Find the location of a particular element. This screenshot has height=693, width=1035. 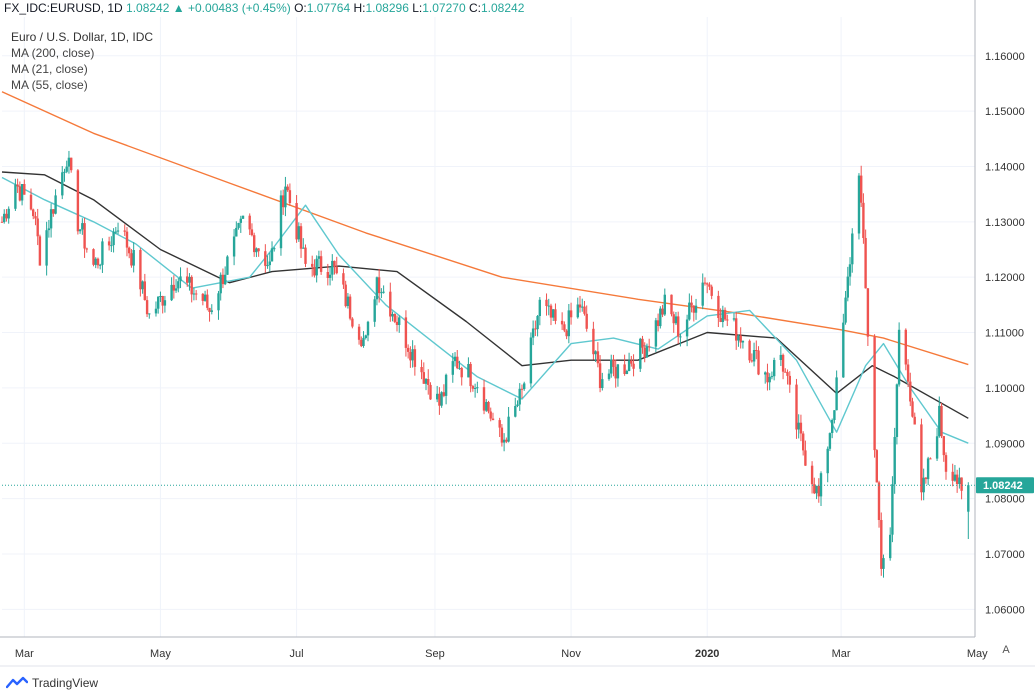

up-arrow-icon: ▲ is located at coordinates (178, 8).